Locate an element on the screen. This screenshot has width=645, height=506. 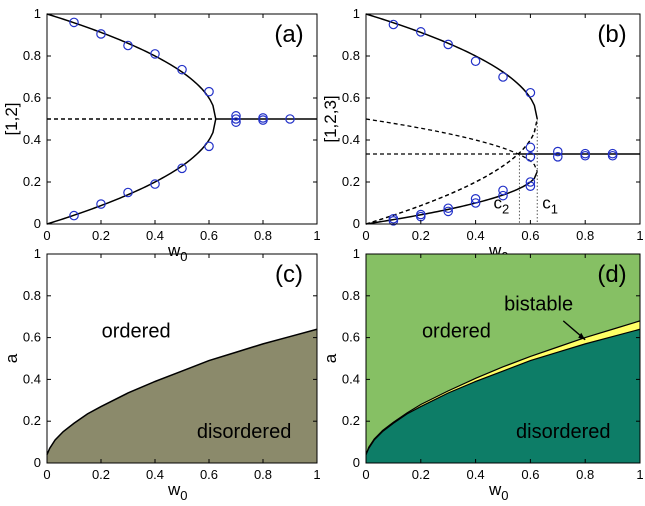
phase-boundary is located at coordinates (182, 391).